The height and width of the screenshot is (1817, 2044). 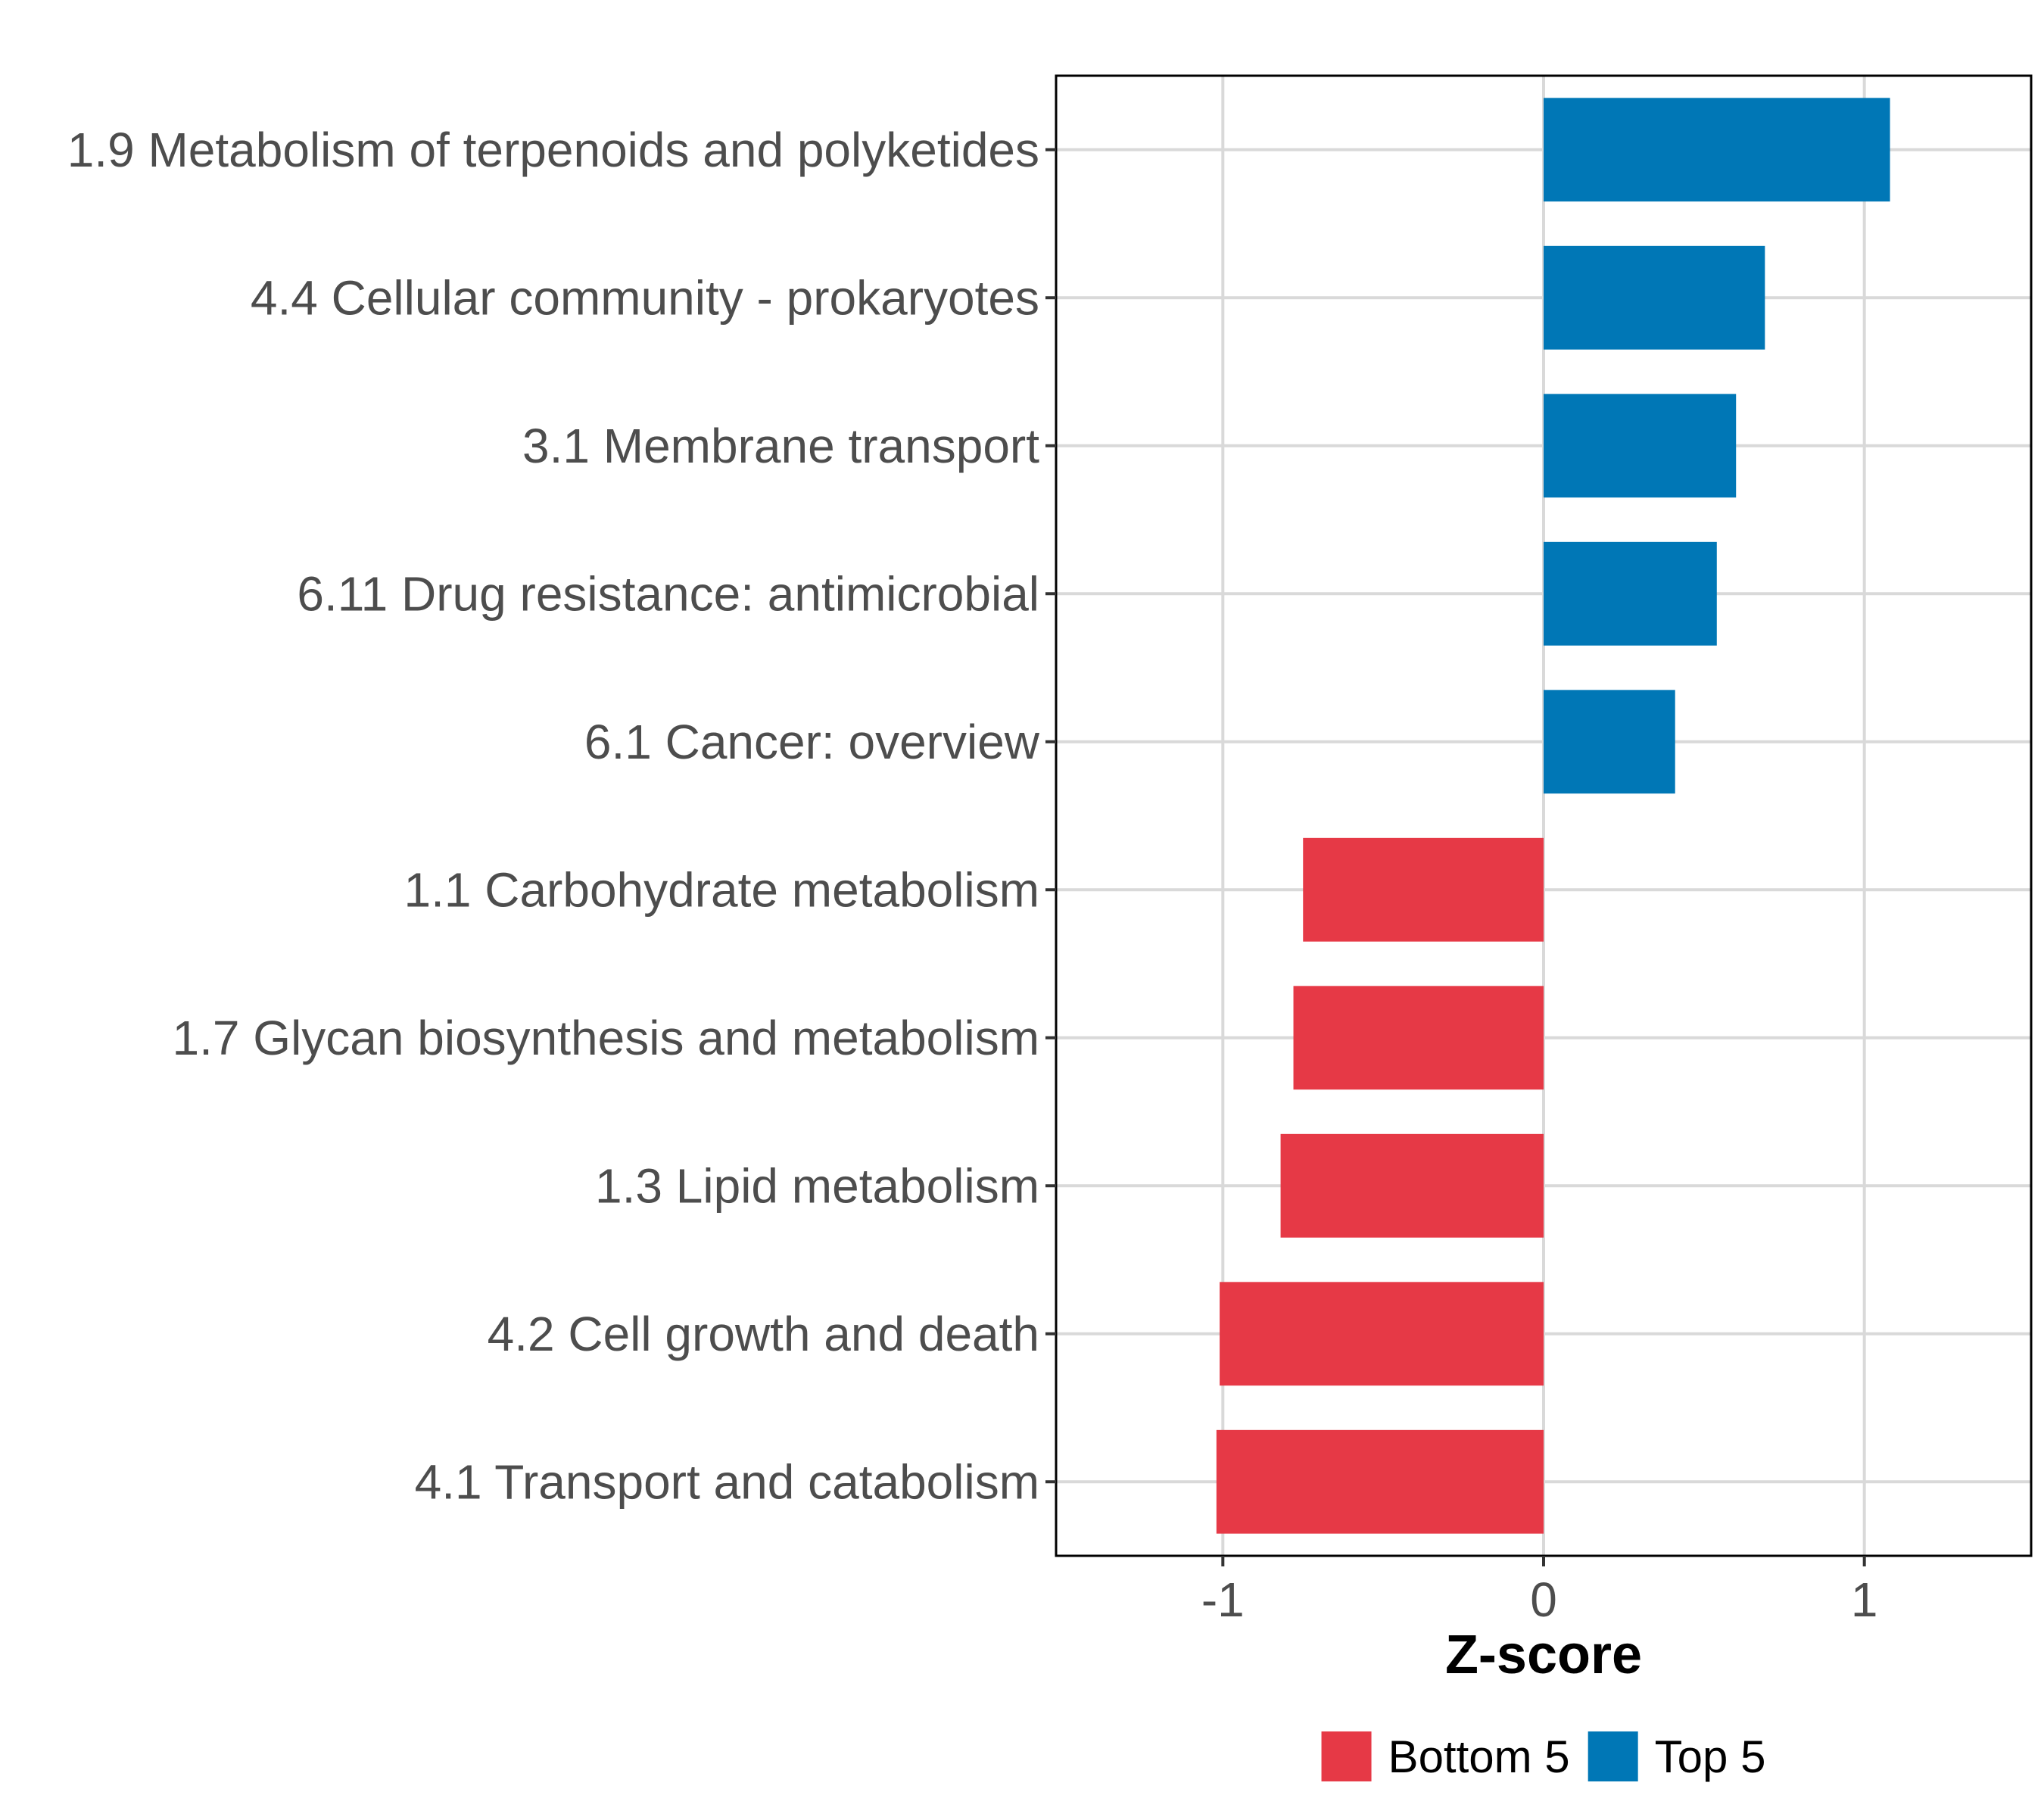 I want to click on x-tick-label: 0, so click(x=1543, y=1599).